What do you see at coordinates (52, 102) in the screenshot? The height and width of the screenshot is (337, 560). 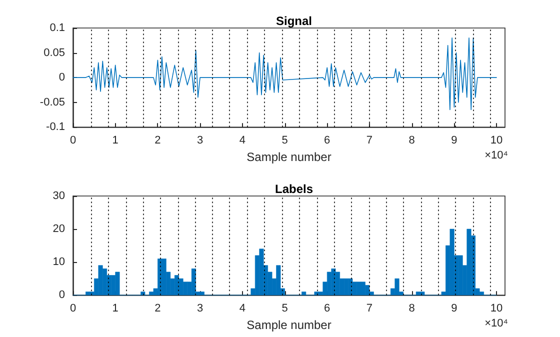 I see `y-tick-label: -0.05` at bounding box center [52, 102].